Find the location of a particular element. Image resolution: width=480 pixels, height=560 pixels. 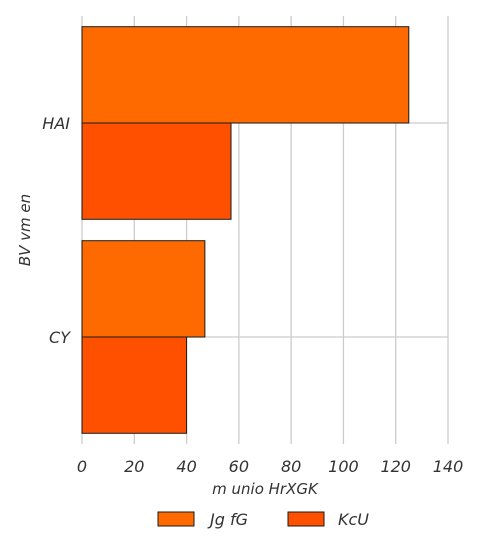

x-tick-label: 140 is located at coordinates (448, 466).